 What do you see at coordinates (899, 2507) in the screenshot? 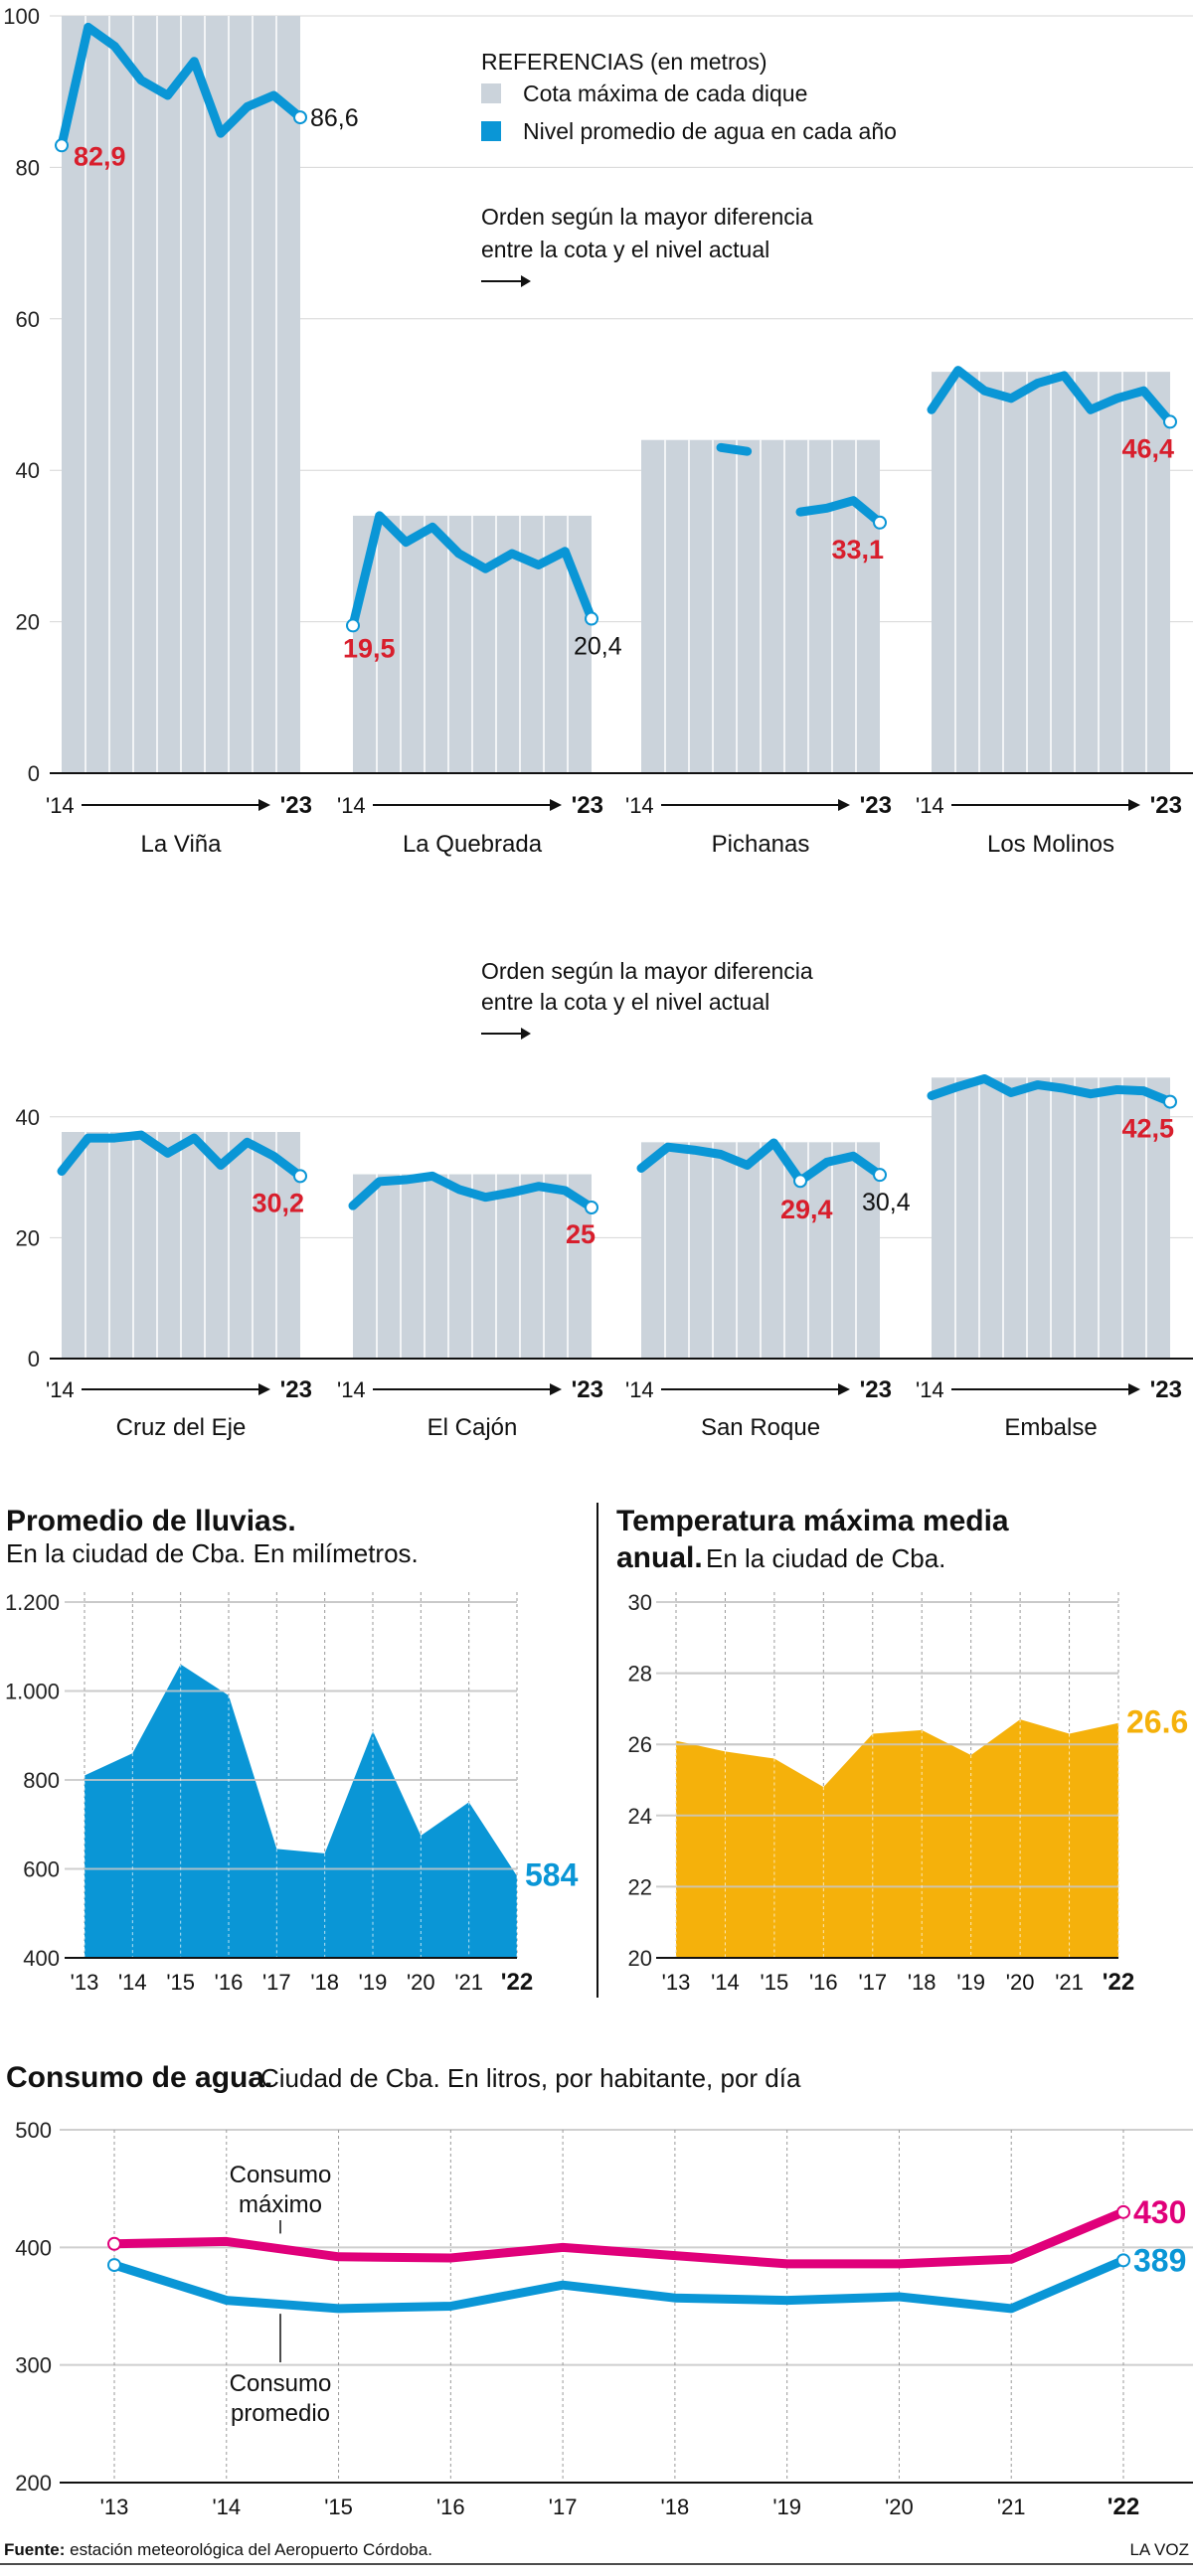
I see `x-tick-label: '20` at bounding box center [899, 2507].